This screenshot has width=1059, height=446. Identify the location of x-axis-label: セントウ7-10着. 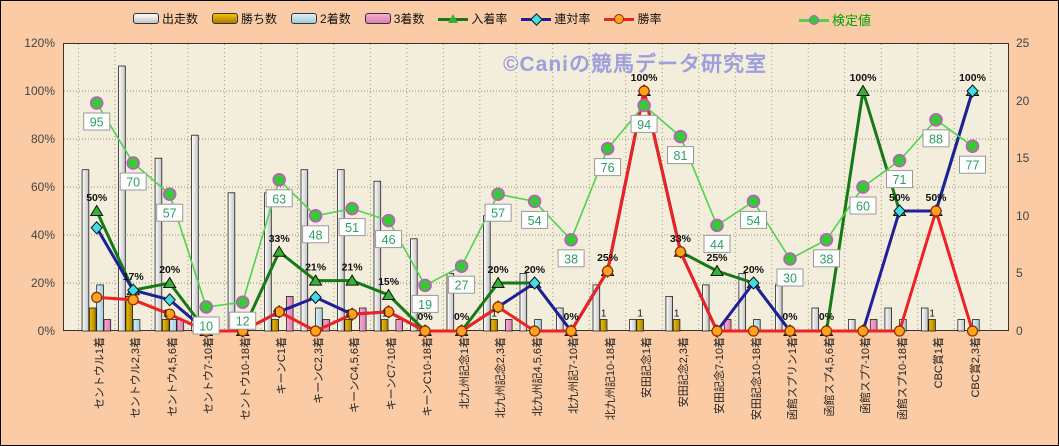
(209, 376).